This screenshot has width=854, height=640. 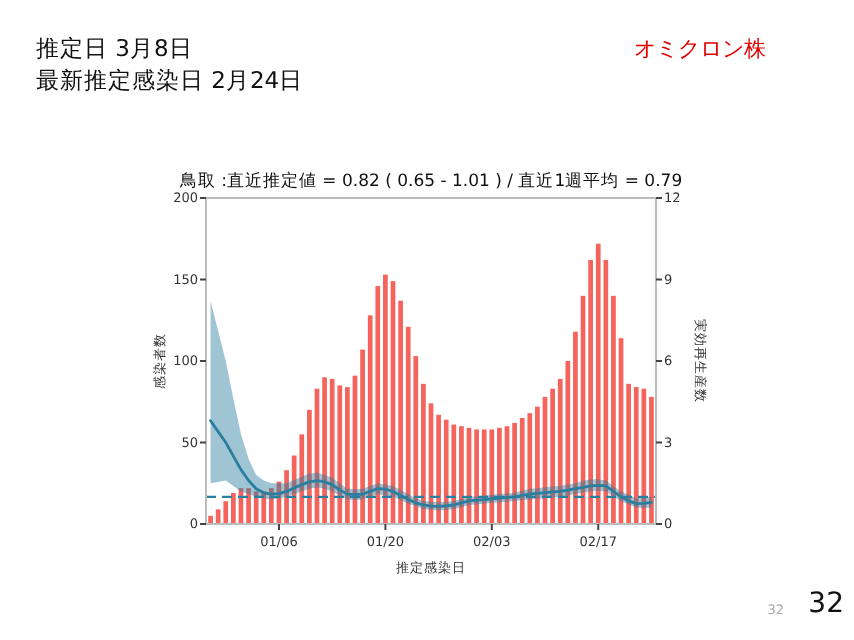 What do you see at coordinates (170, 80) in the screenshot?
I see `text: 最新推定感染日 2月24日` at bounding box center [170, 80].